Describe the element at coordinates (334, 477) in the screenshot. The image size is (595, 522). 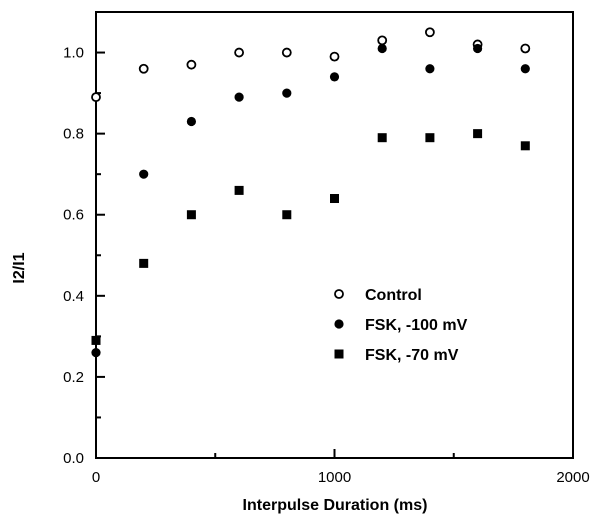
I see `x-tick-label: 1000` at that location.